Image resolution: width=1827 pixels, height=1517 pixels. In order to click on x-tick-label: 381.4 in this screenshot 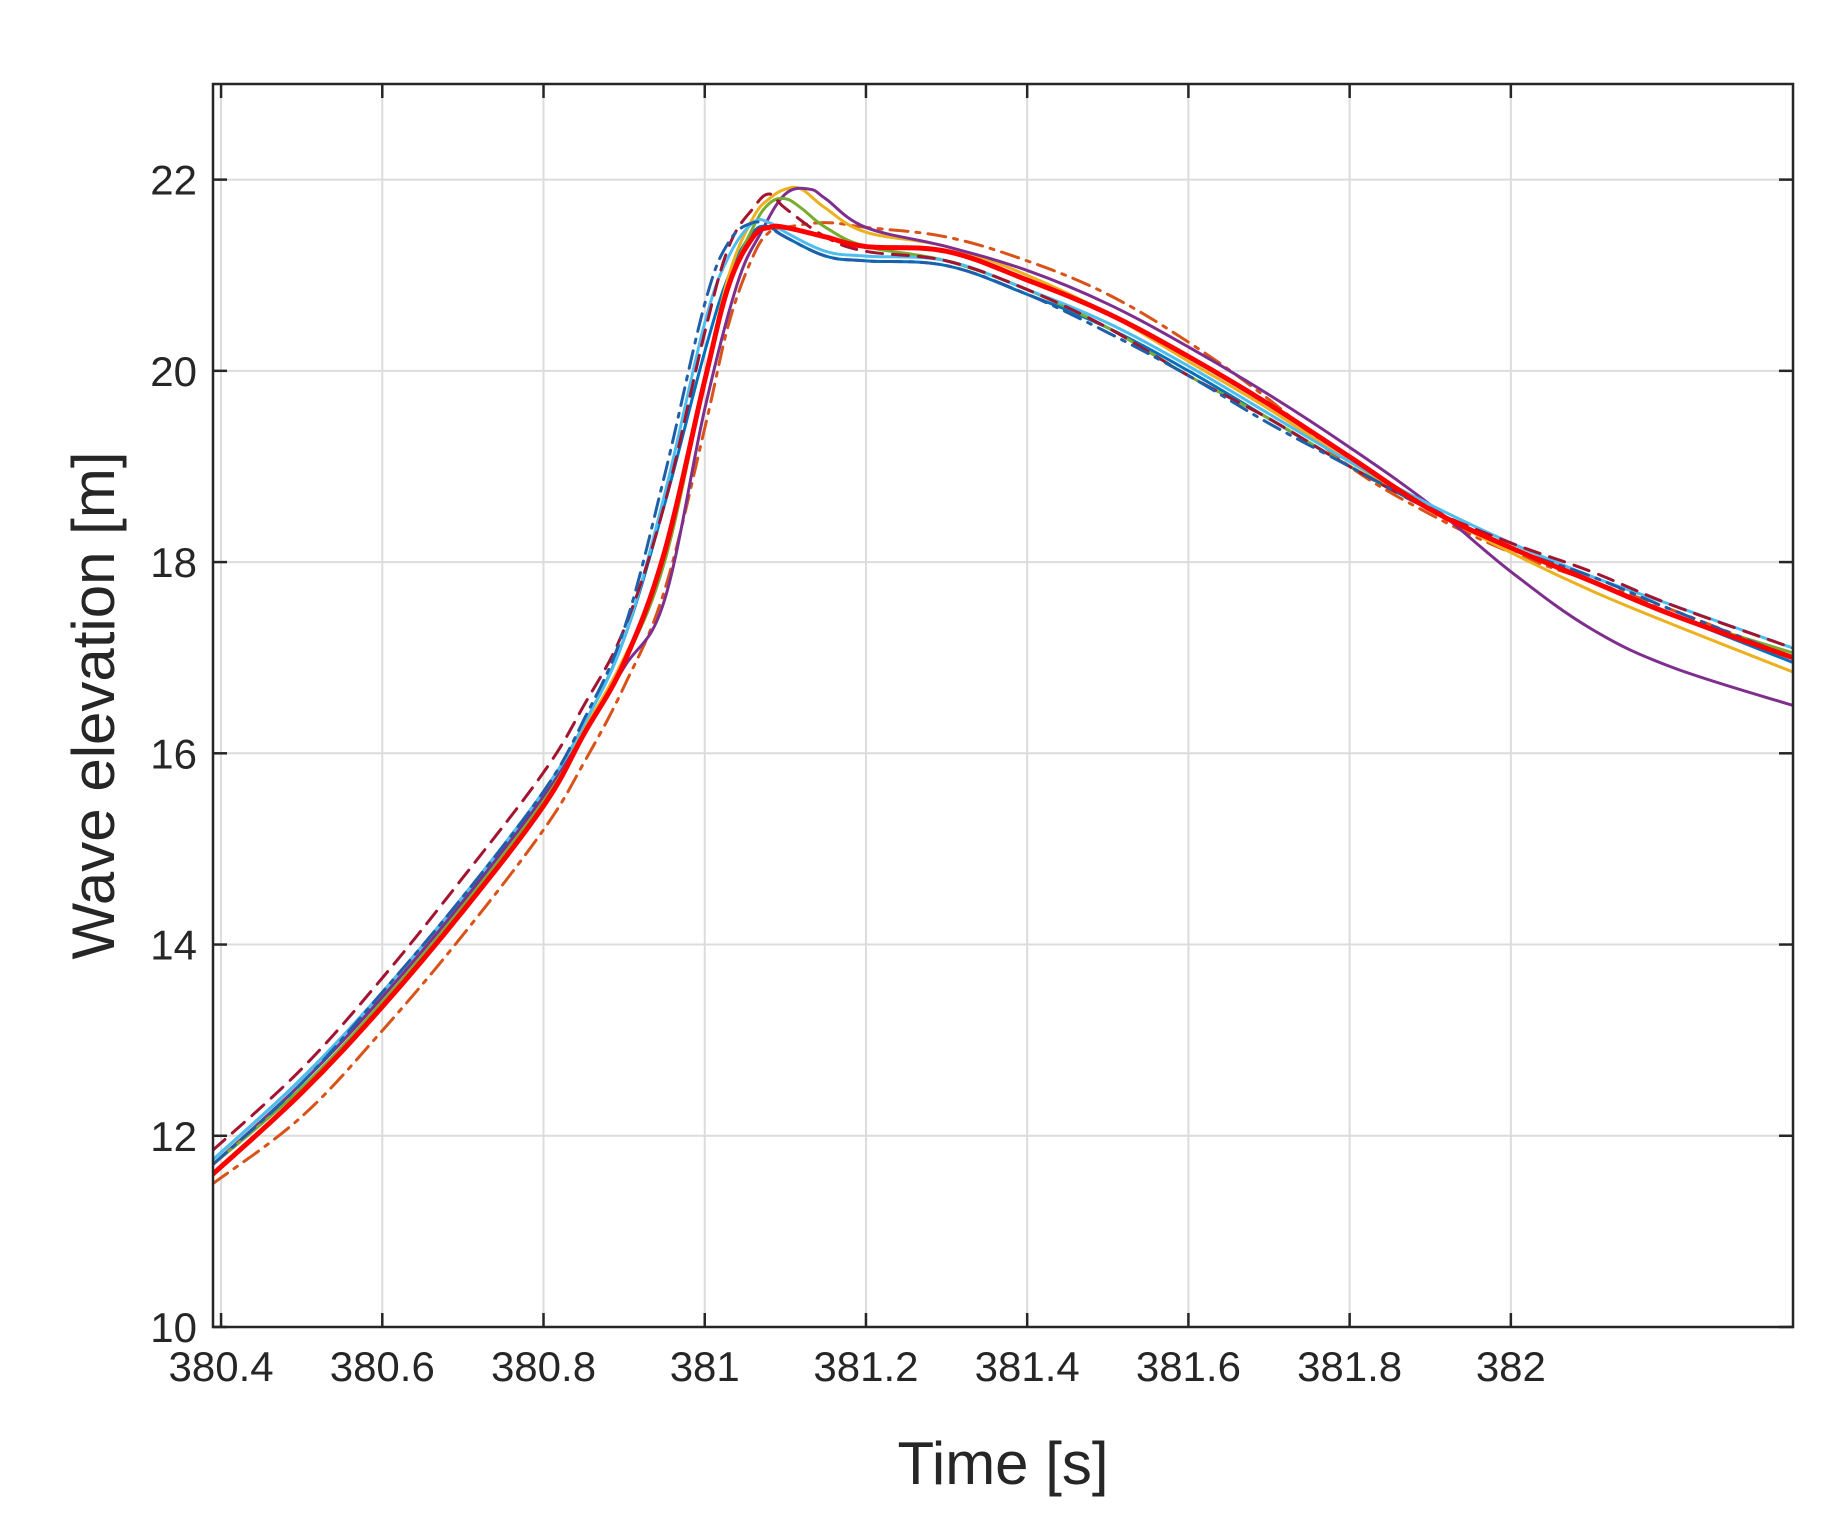, I will do `click(1027, 1366)`.